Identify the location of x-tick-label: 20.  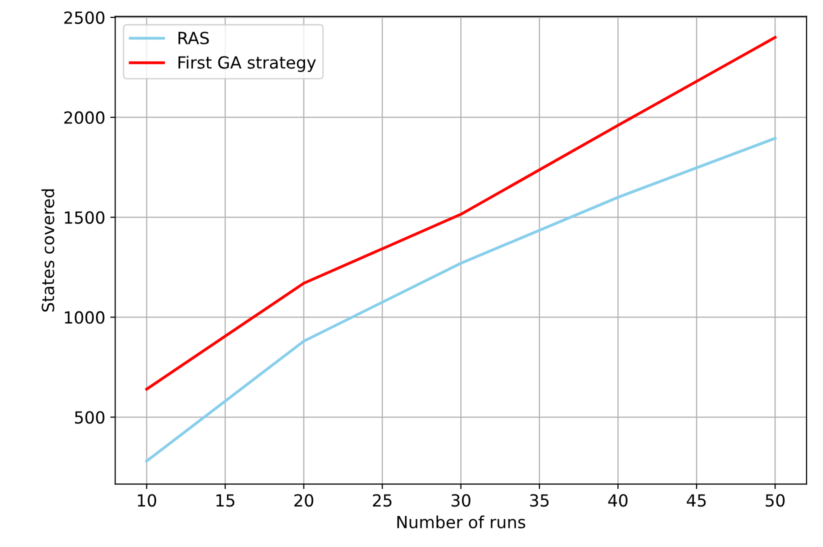
(304, 500).